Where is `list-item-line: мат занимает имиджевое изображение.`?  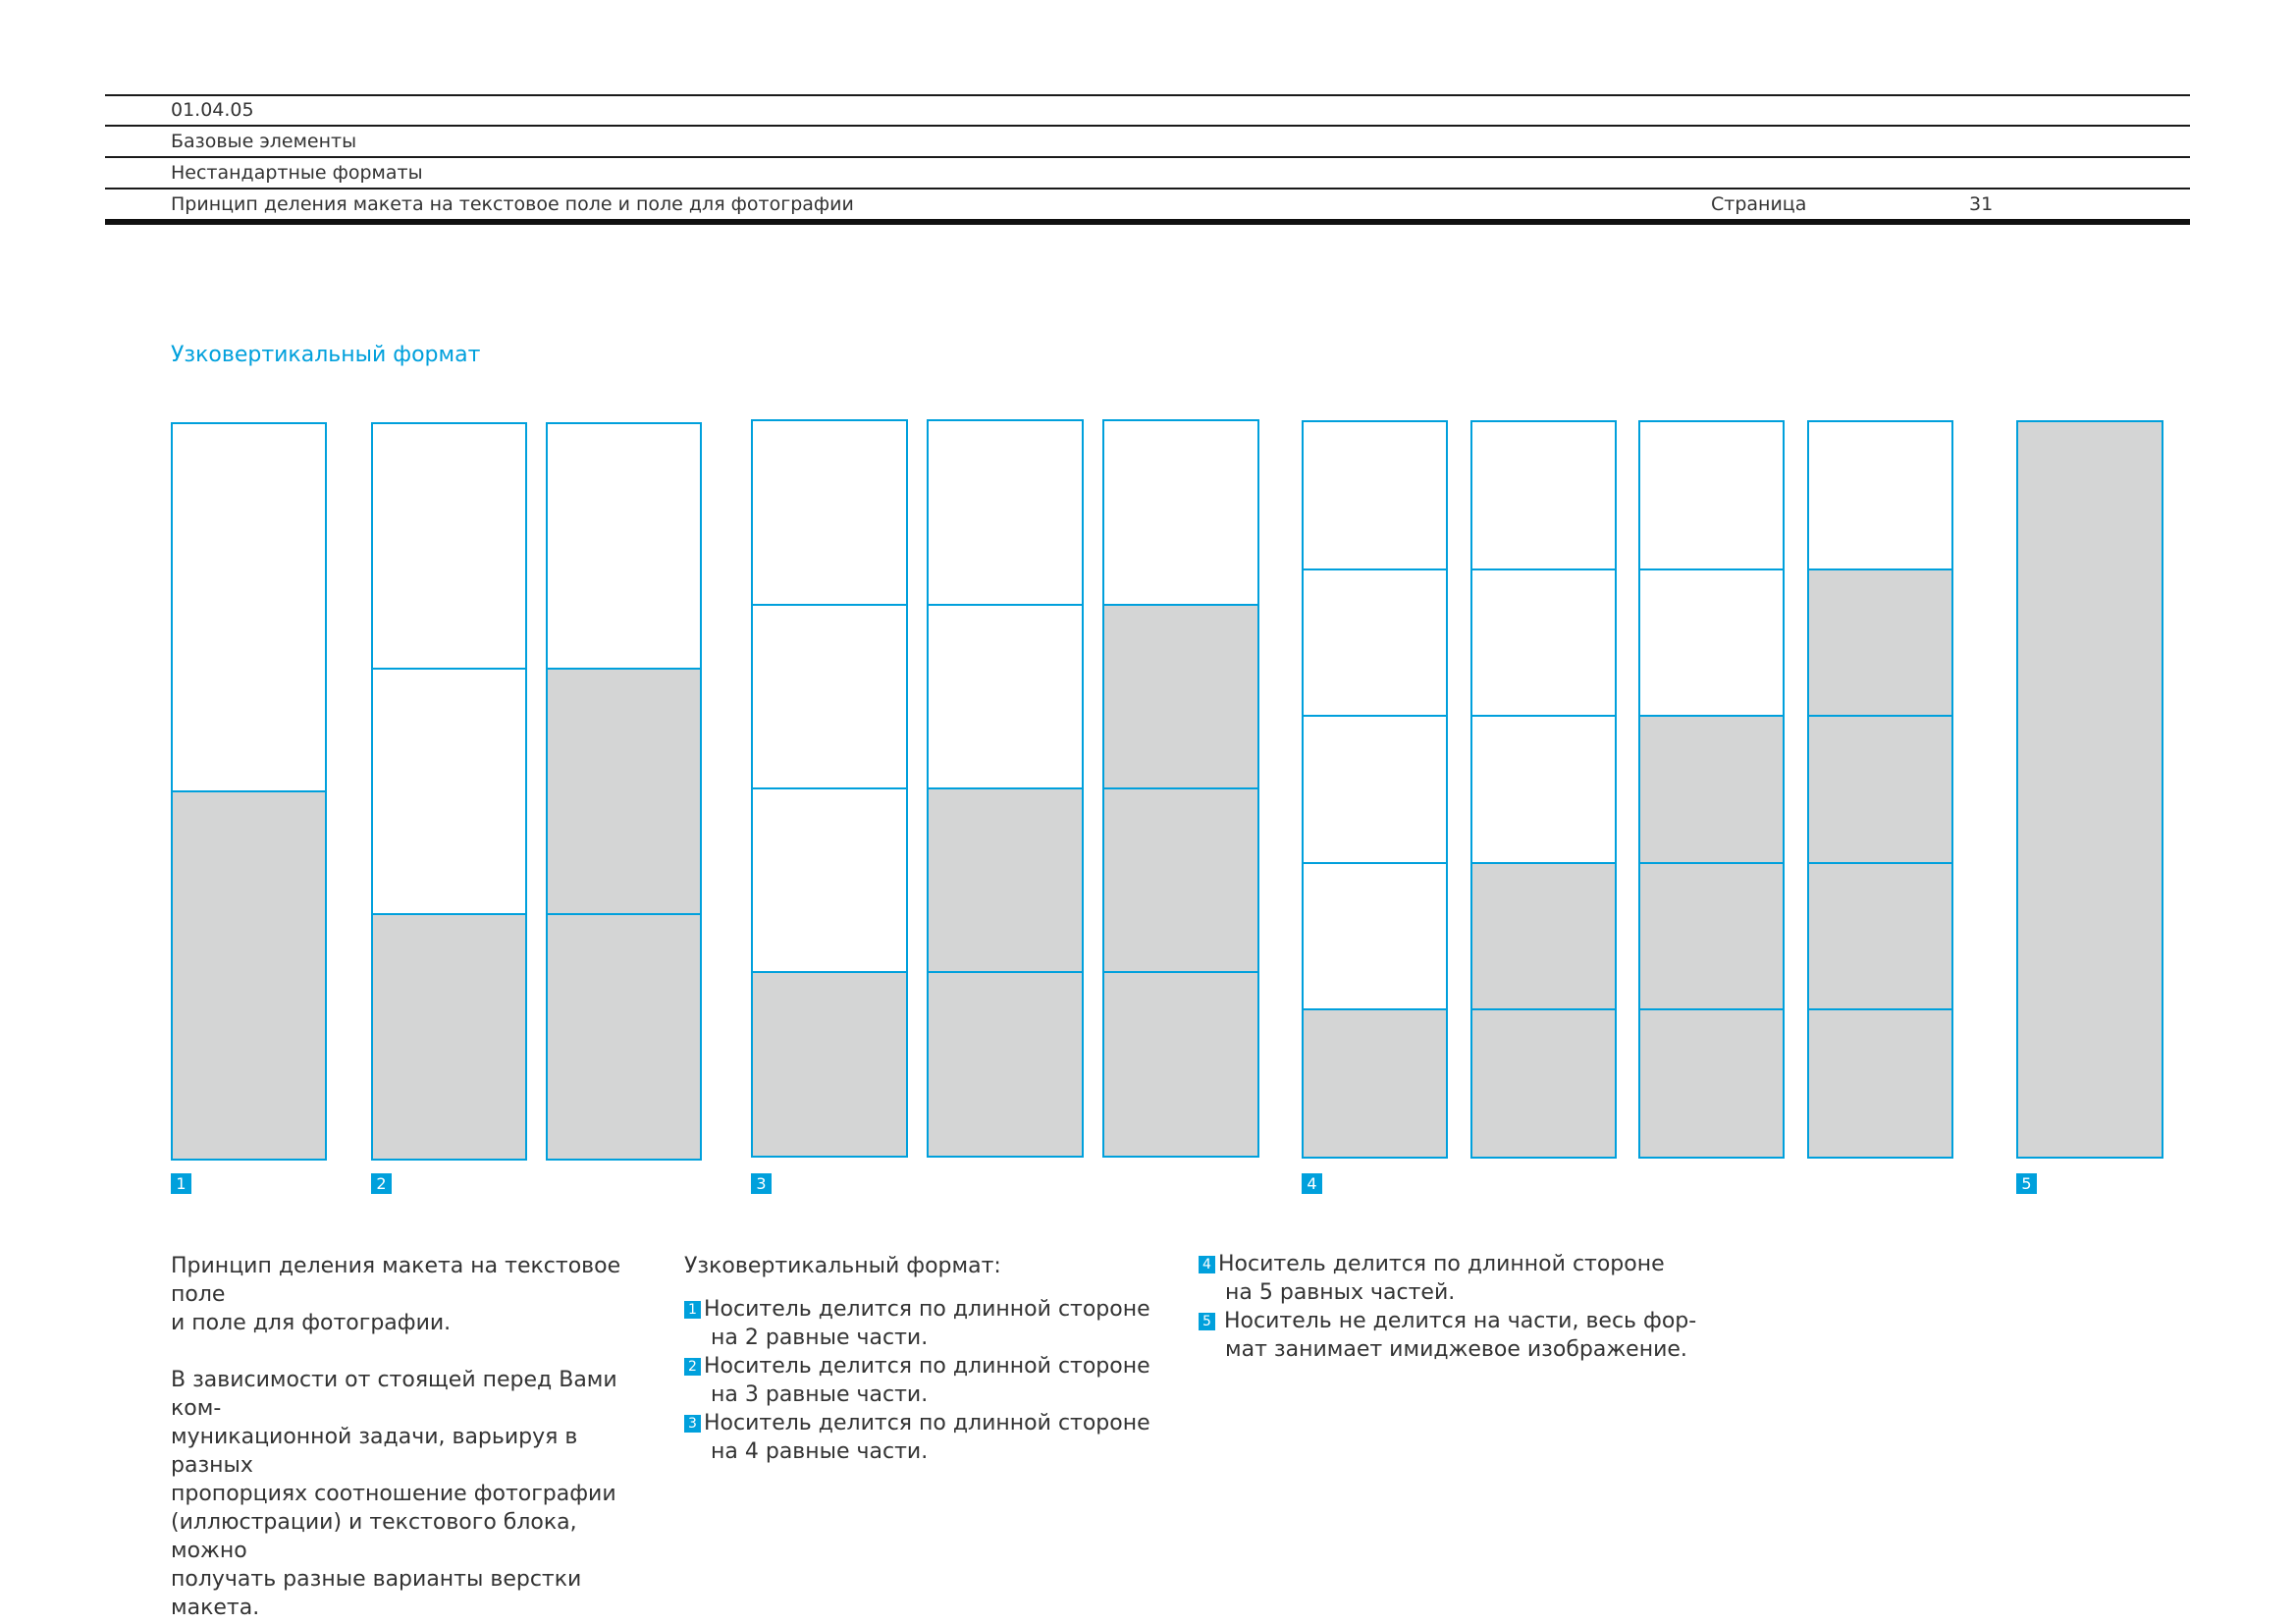 list-item-line: мат занимает имиджевое изображение. is located at coordinates (1456, 1349).